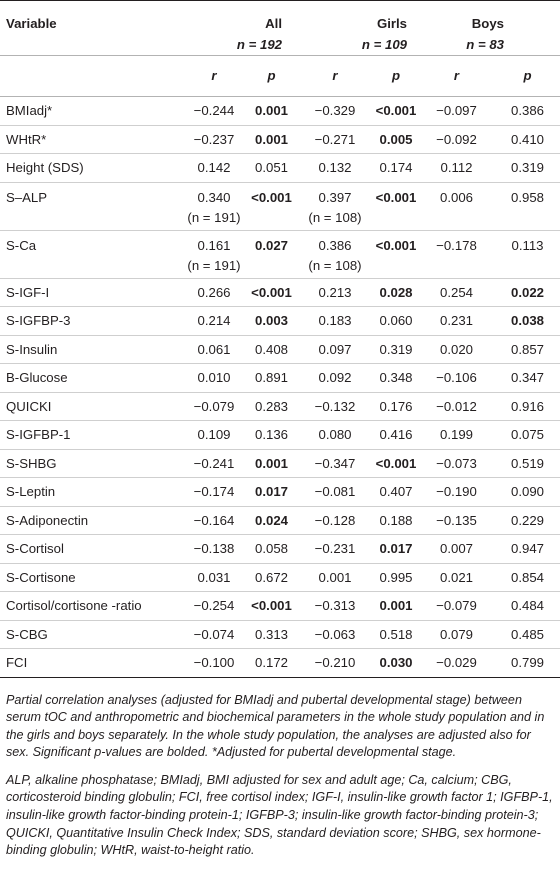 The image size is (560, 875). Describe the element at coordinates (335, 663) in the screenshot. I see `girls-r-cell: −0.210` at that location.